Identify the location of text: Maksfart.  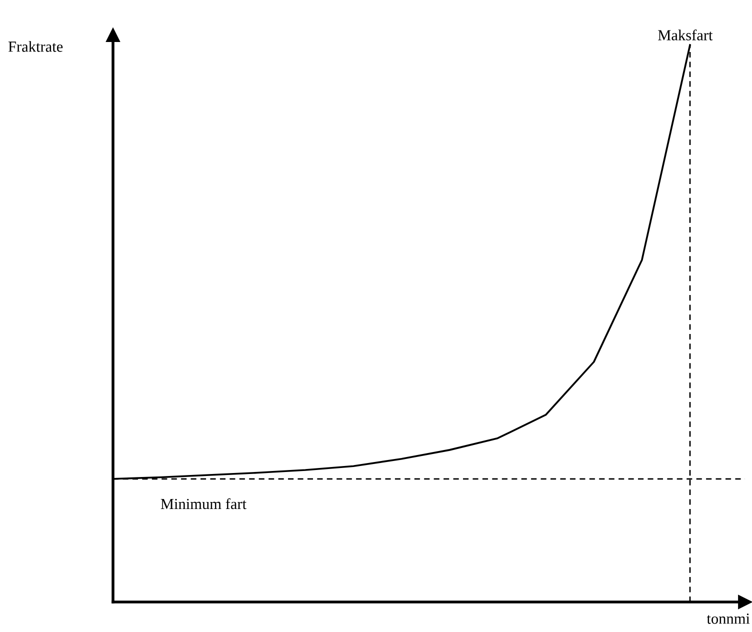
(685, 34).